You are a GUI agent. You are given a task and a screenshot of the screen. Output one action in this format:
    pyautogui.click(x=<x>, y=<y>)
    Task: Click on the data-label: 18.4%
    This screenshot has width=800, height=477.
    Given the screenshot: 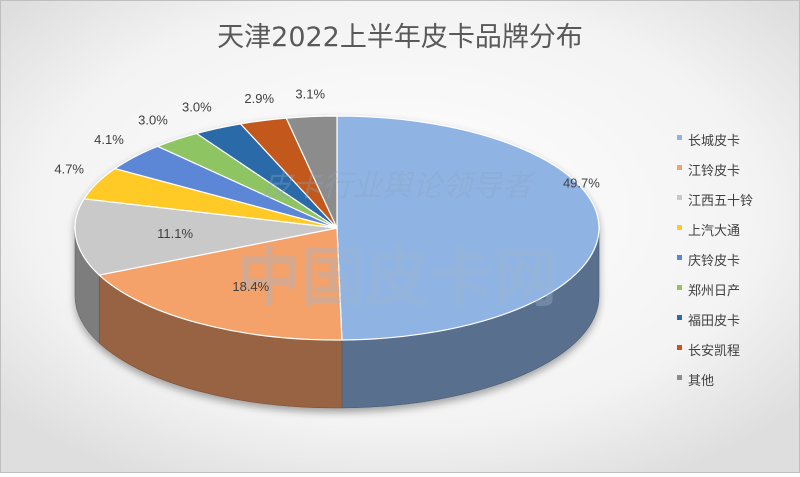 What is the action you would take?
    pyautogui.click(x=250, y=286)
    